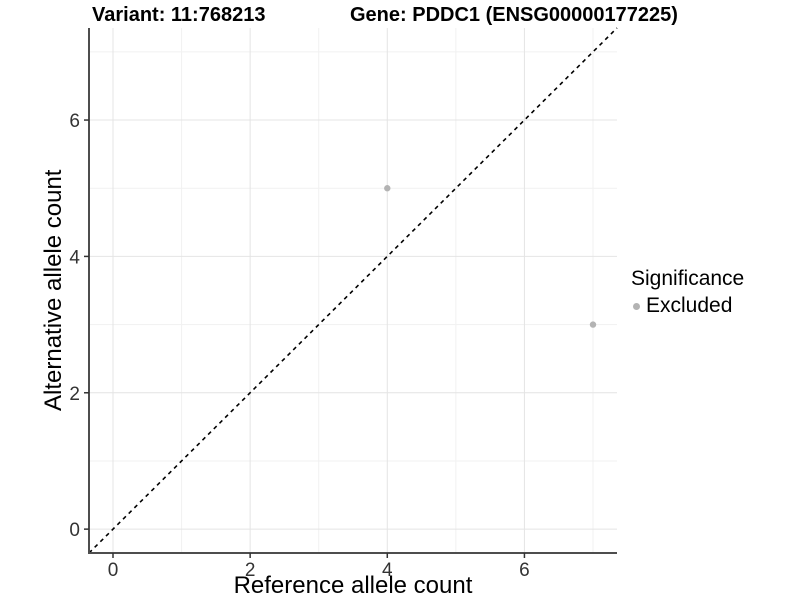  I want to click on legend-item-label: Excluded, so click(689, 305).